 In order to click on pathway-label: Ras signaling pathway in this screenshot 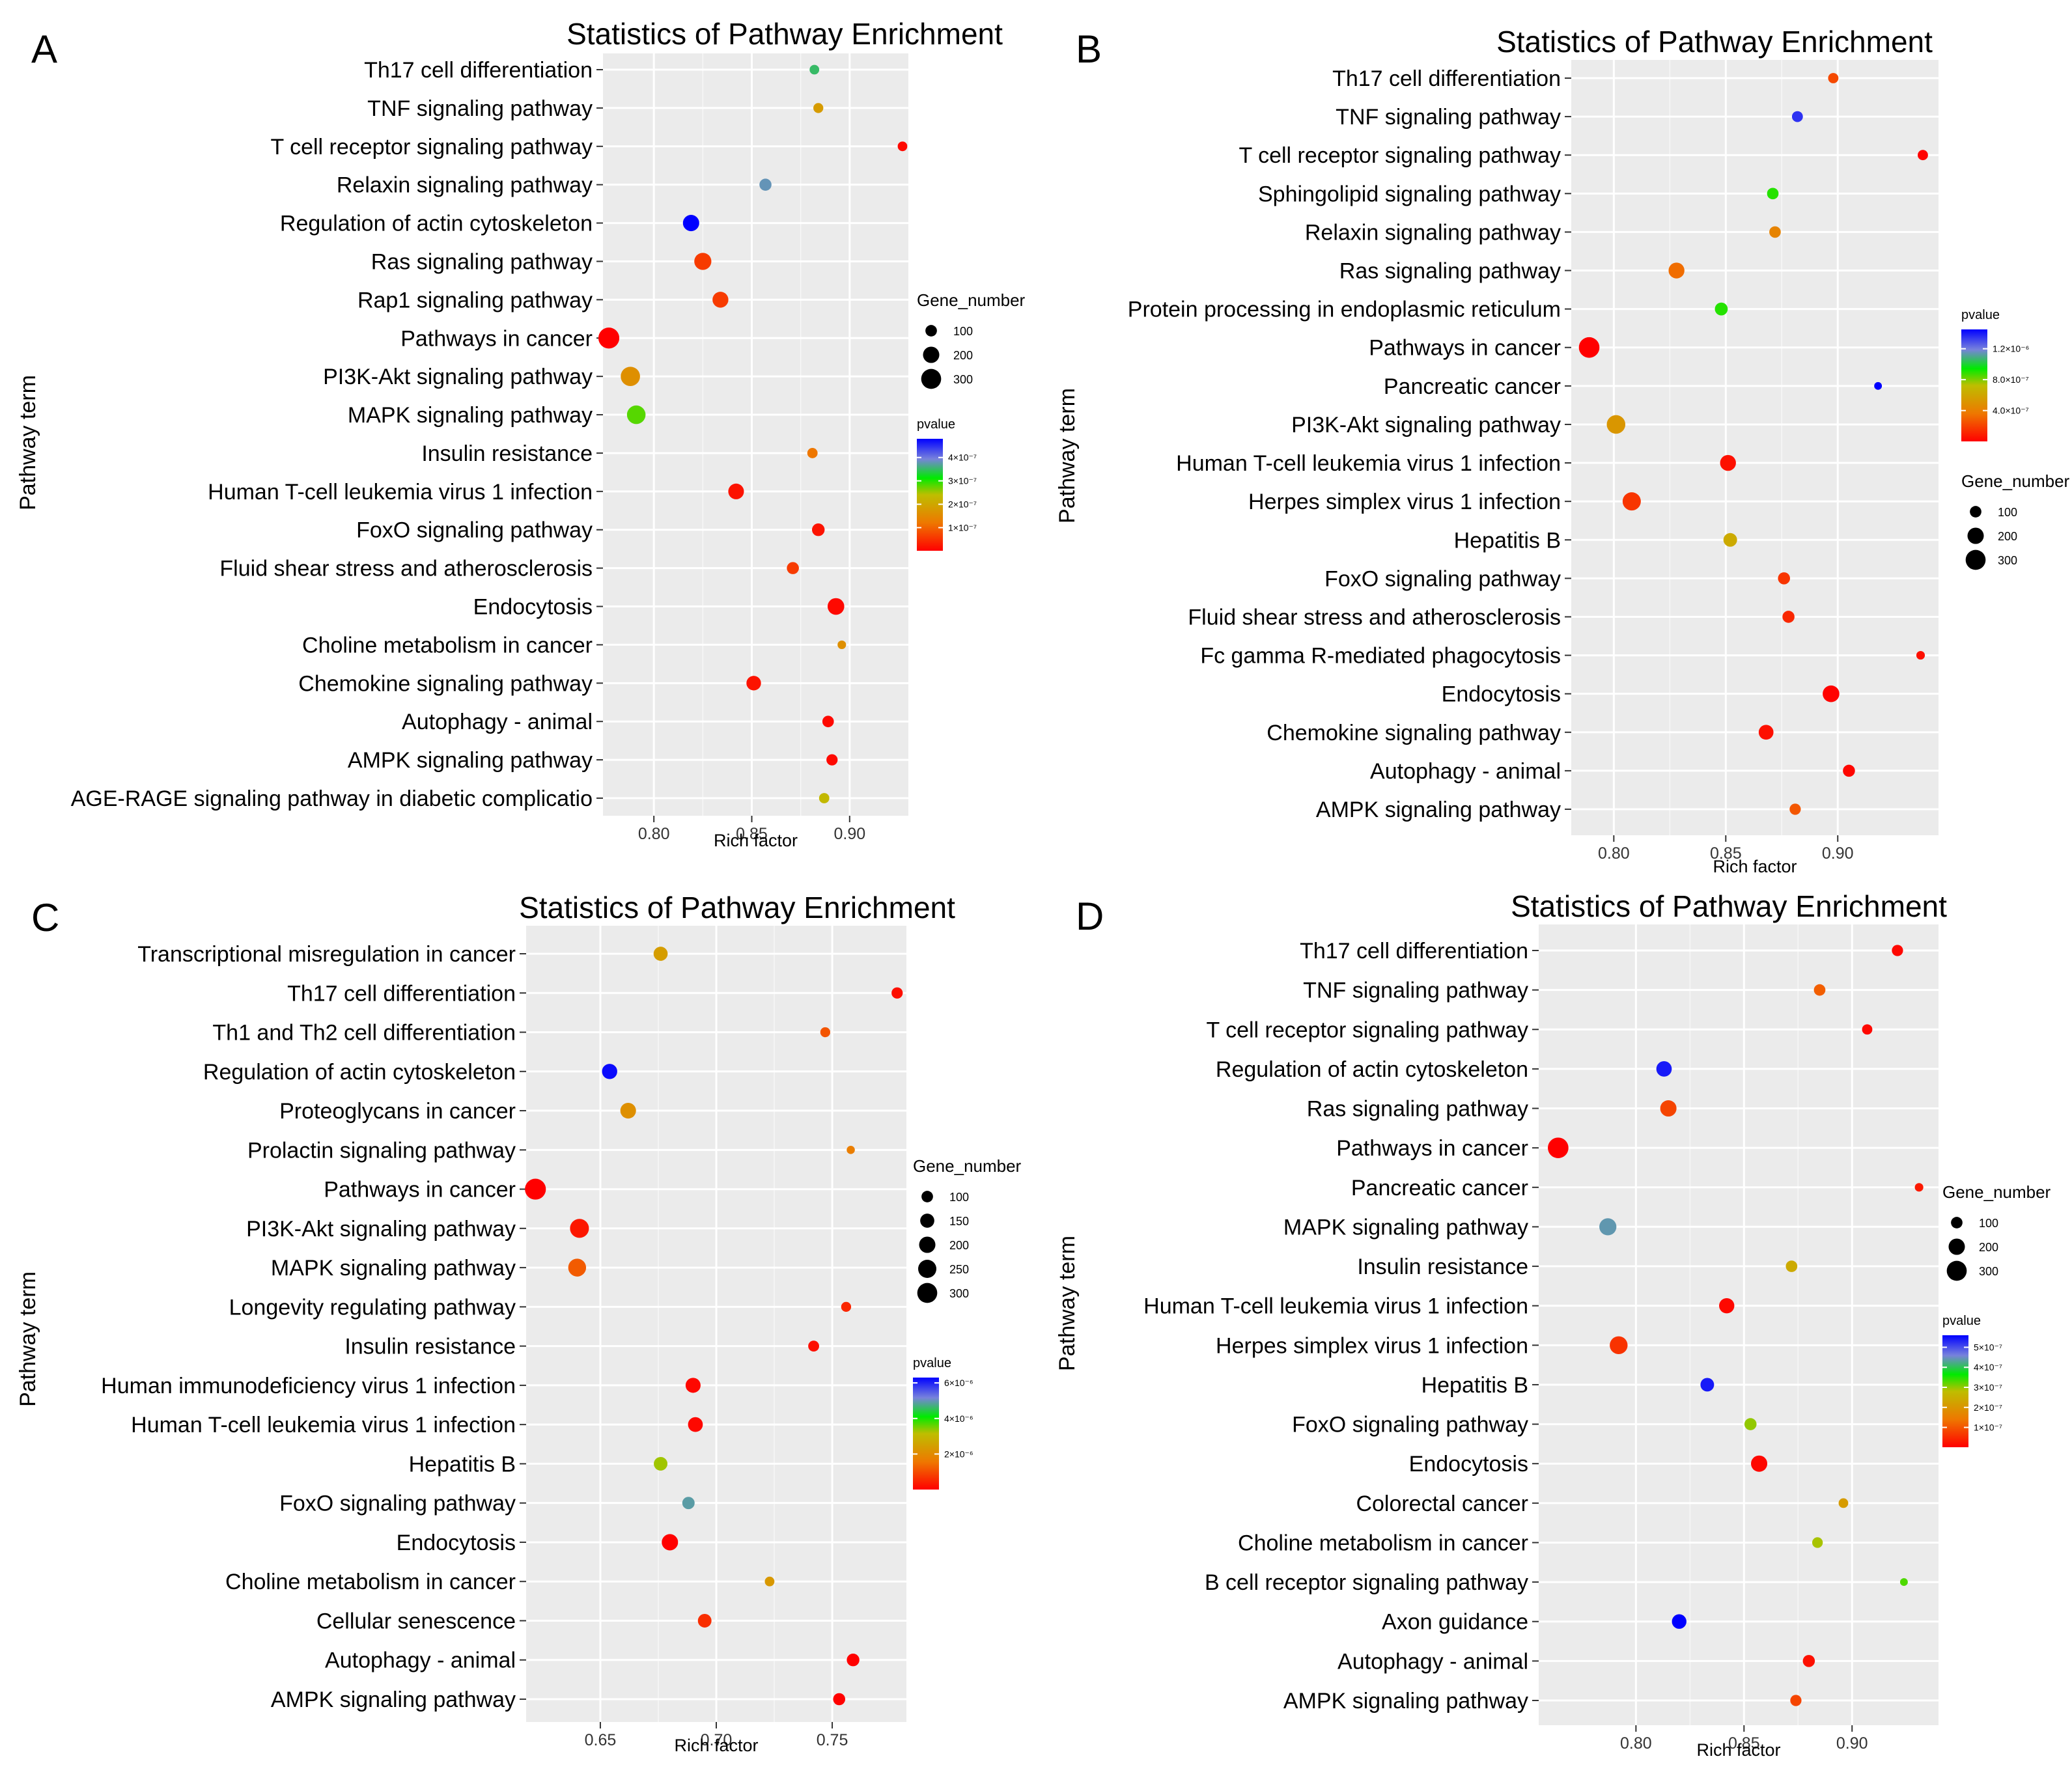, I will do `click(1450, 271)`.